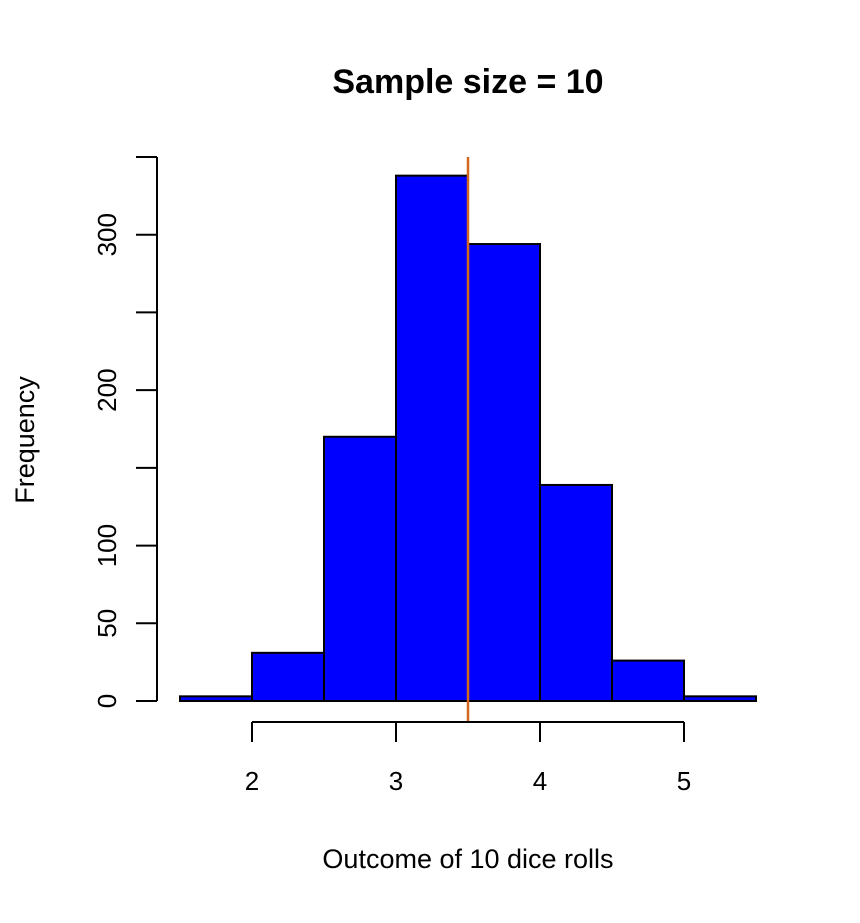  I want to click on x-tick-label: 2, so click(252, 781).